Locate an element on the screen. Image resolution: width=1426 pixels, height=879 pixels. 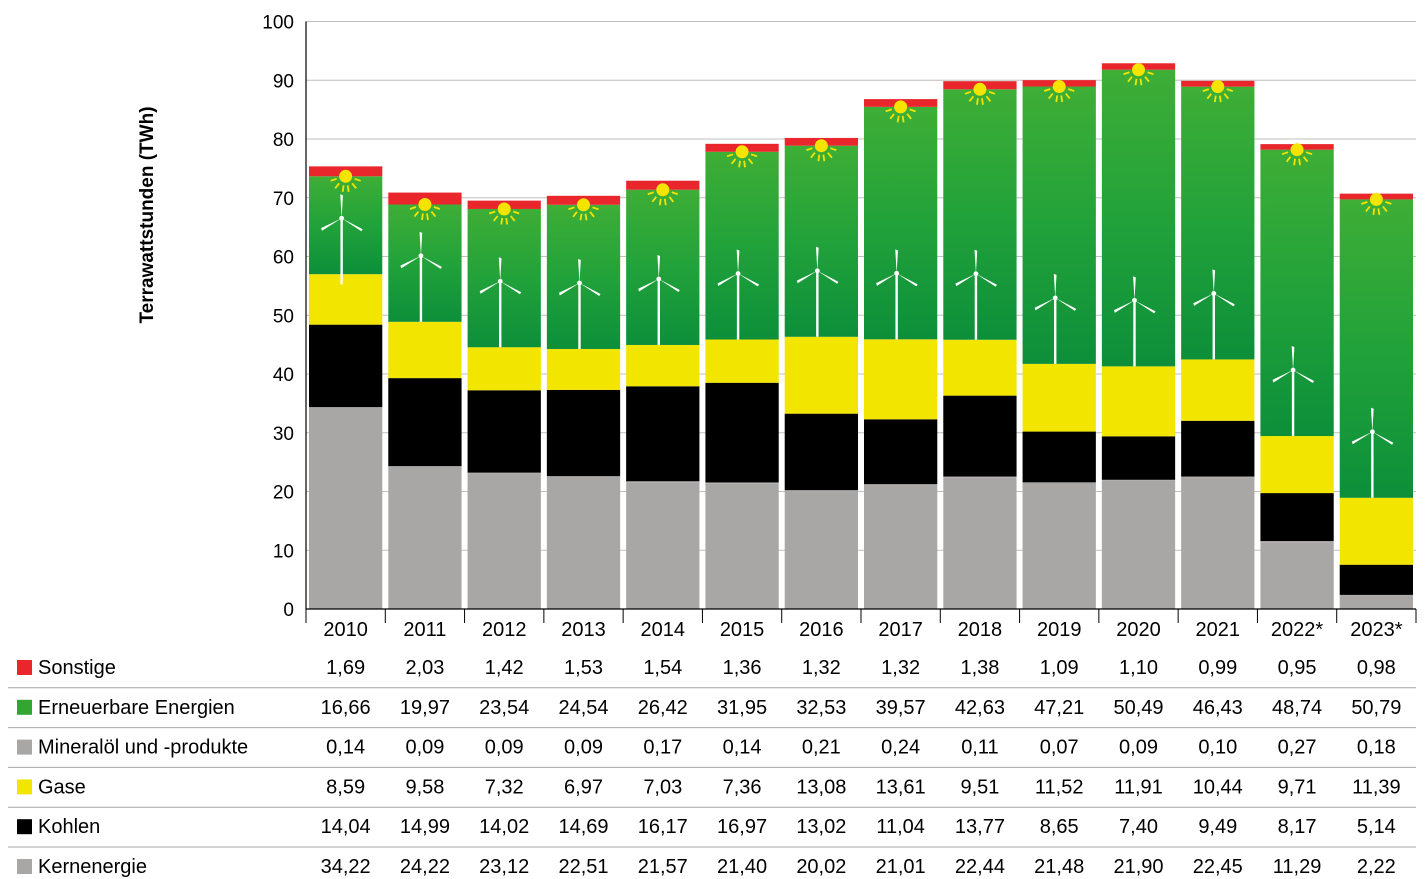
table-cell: 20,02 is located at coordinates (821, 867).